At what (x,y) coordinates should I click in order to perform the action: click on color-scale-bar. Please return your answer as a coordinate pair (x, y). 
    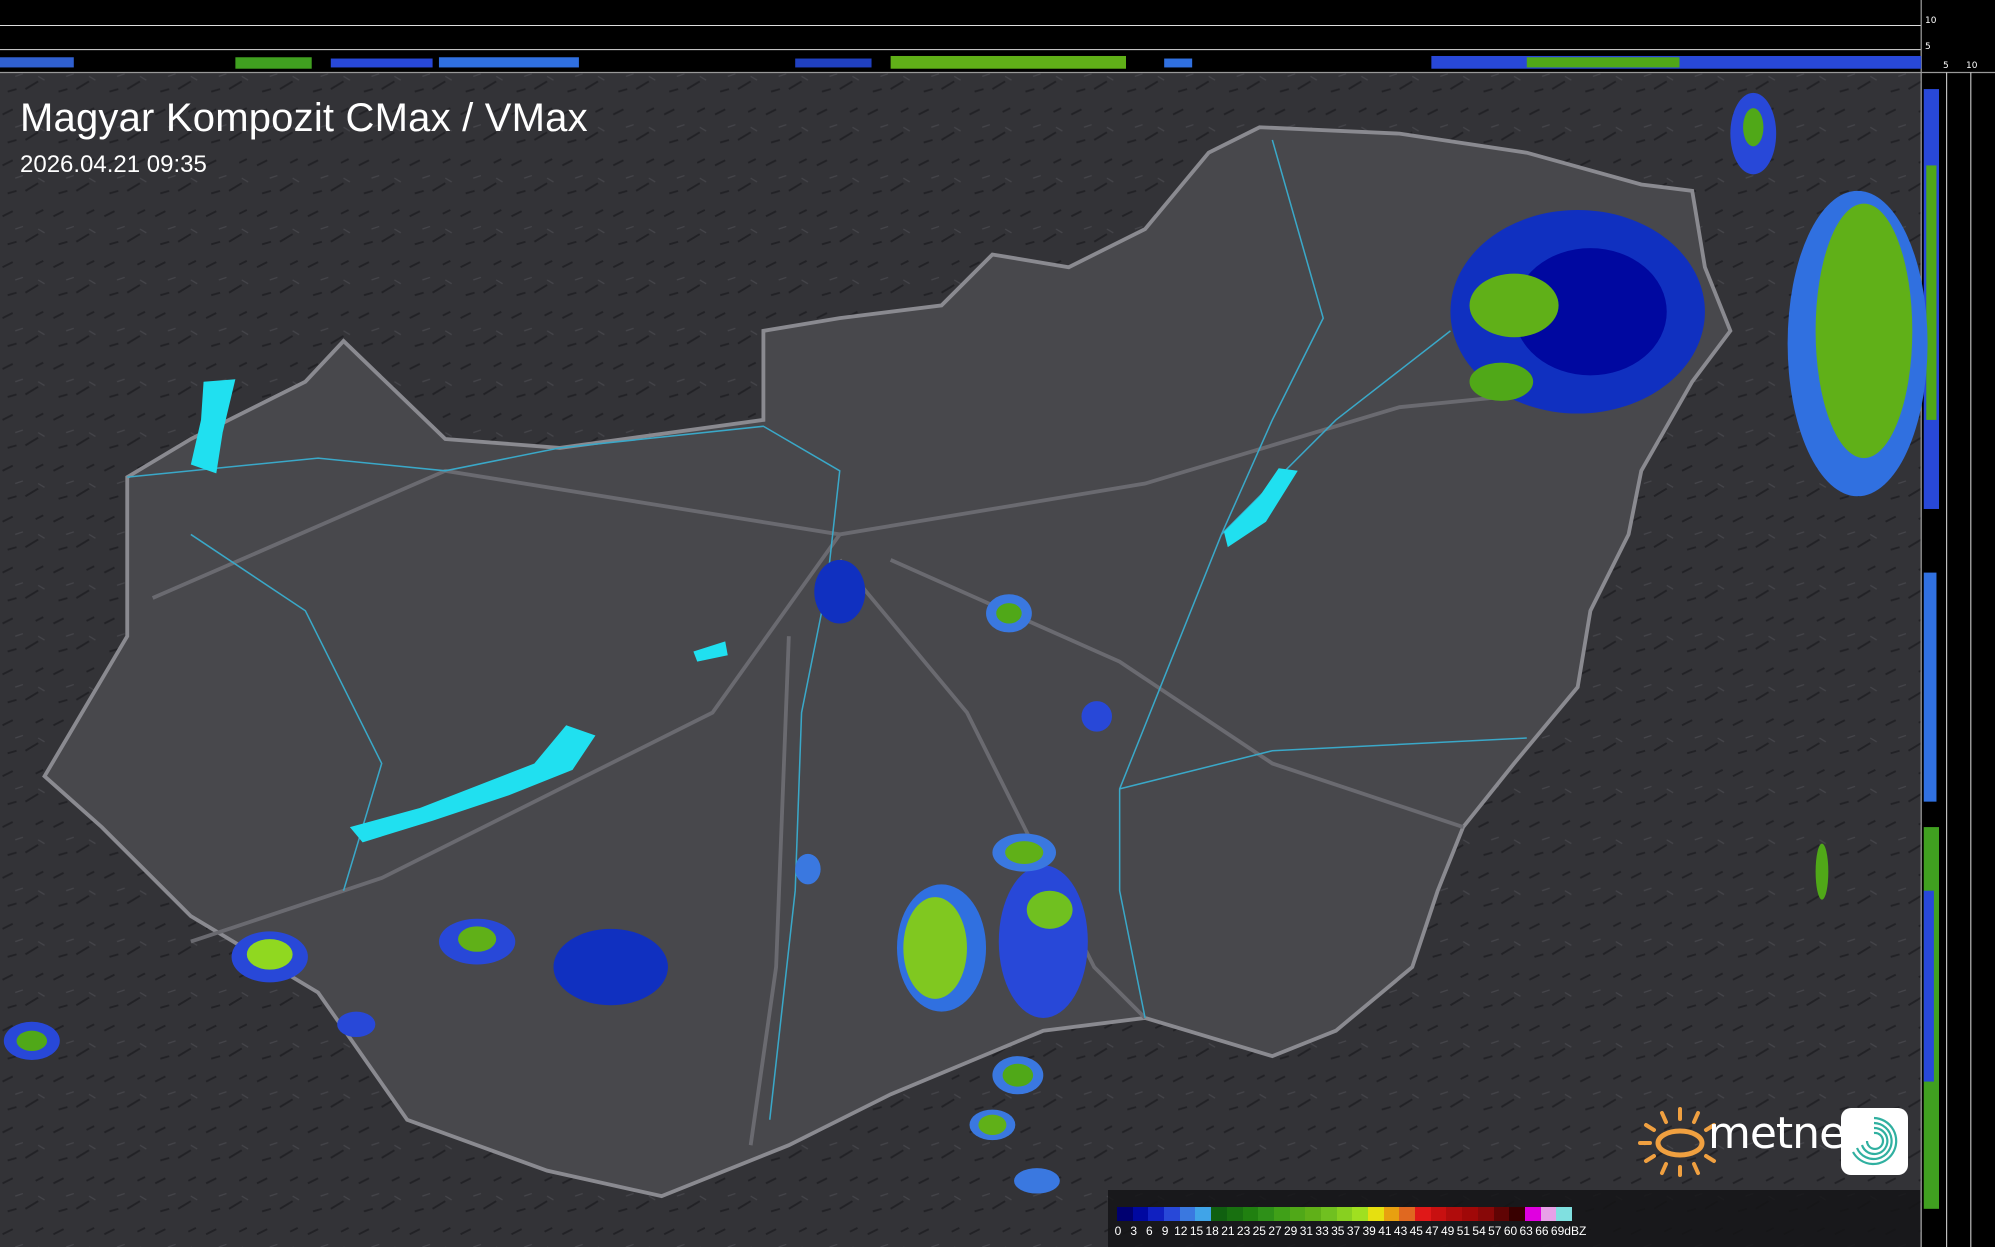
    Looking at the image, I should click on (1344, 1214).